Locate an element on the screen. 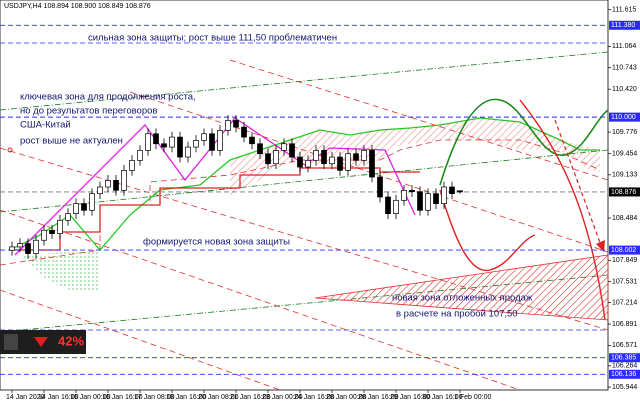 The image size is (640, 402). y-tick-label: 110.743 is located at coordinates (624, 68).